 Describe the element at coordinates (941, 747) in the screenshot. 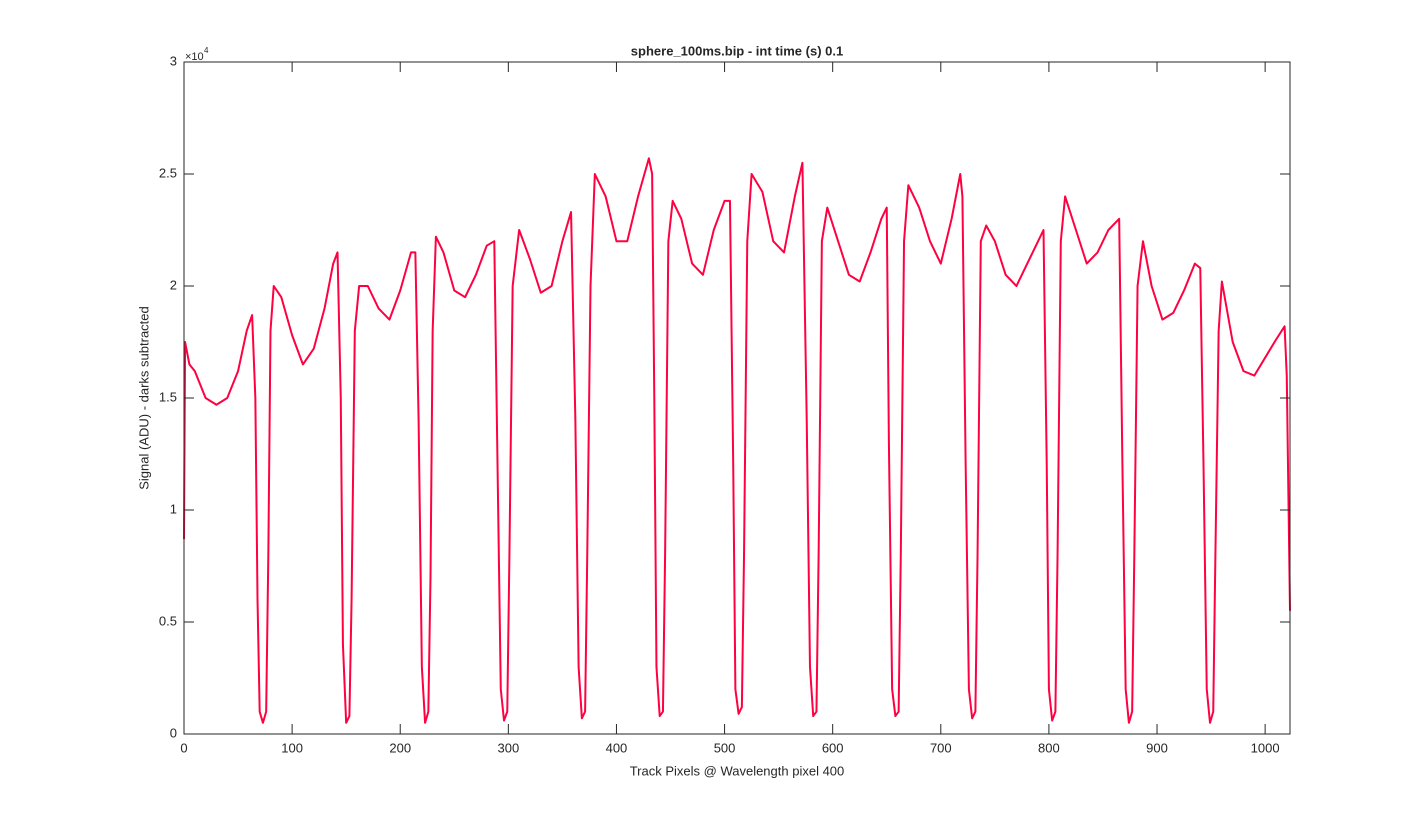

I see `x-tick-label: 700` at that location.